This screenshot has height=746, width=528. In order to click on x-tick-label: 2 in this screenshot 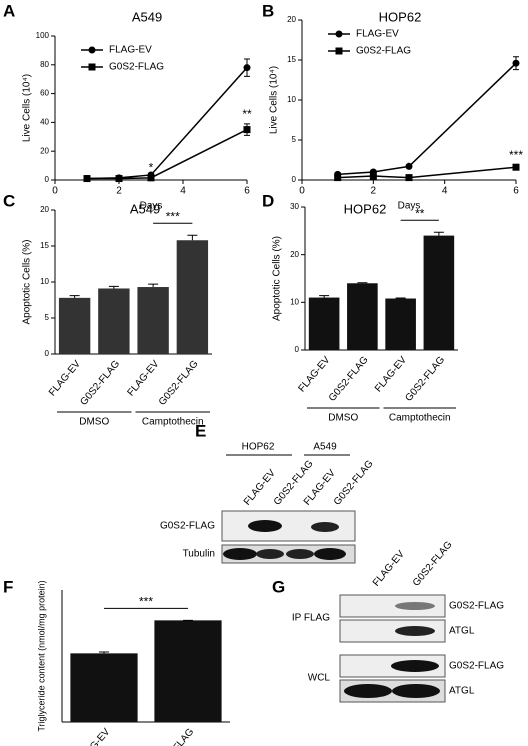, I will do `click(374, 191)`.